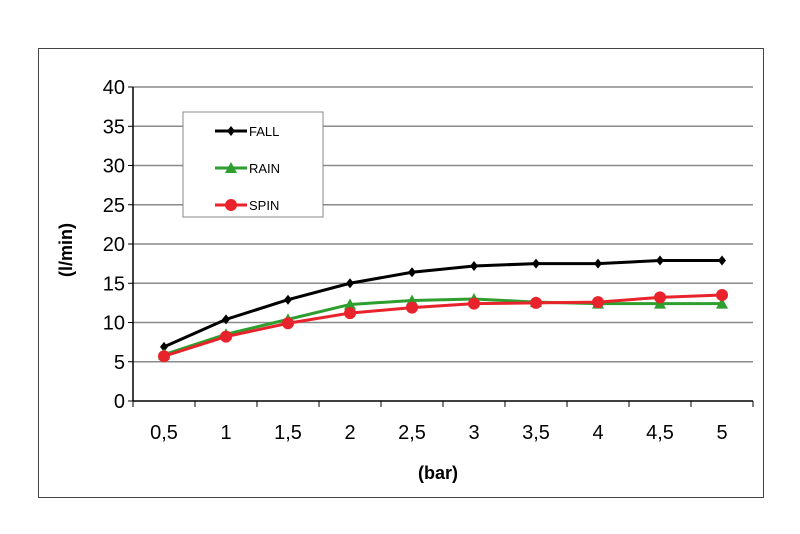  What do you see at coordinates (114, 245) in the screenshot?
I see `y-tick-label: 20` at bounding box center [114, 245].